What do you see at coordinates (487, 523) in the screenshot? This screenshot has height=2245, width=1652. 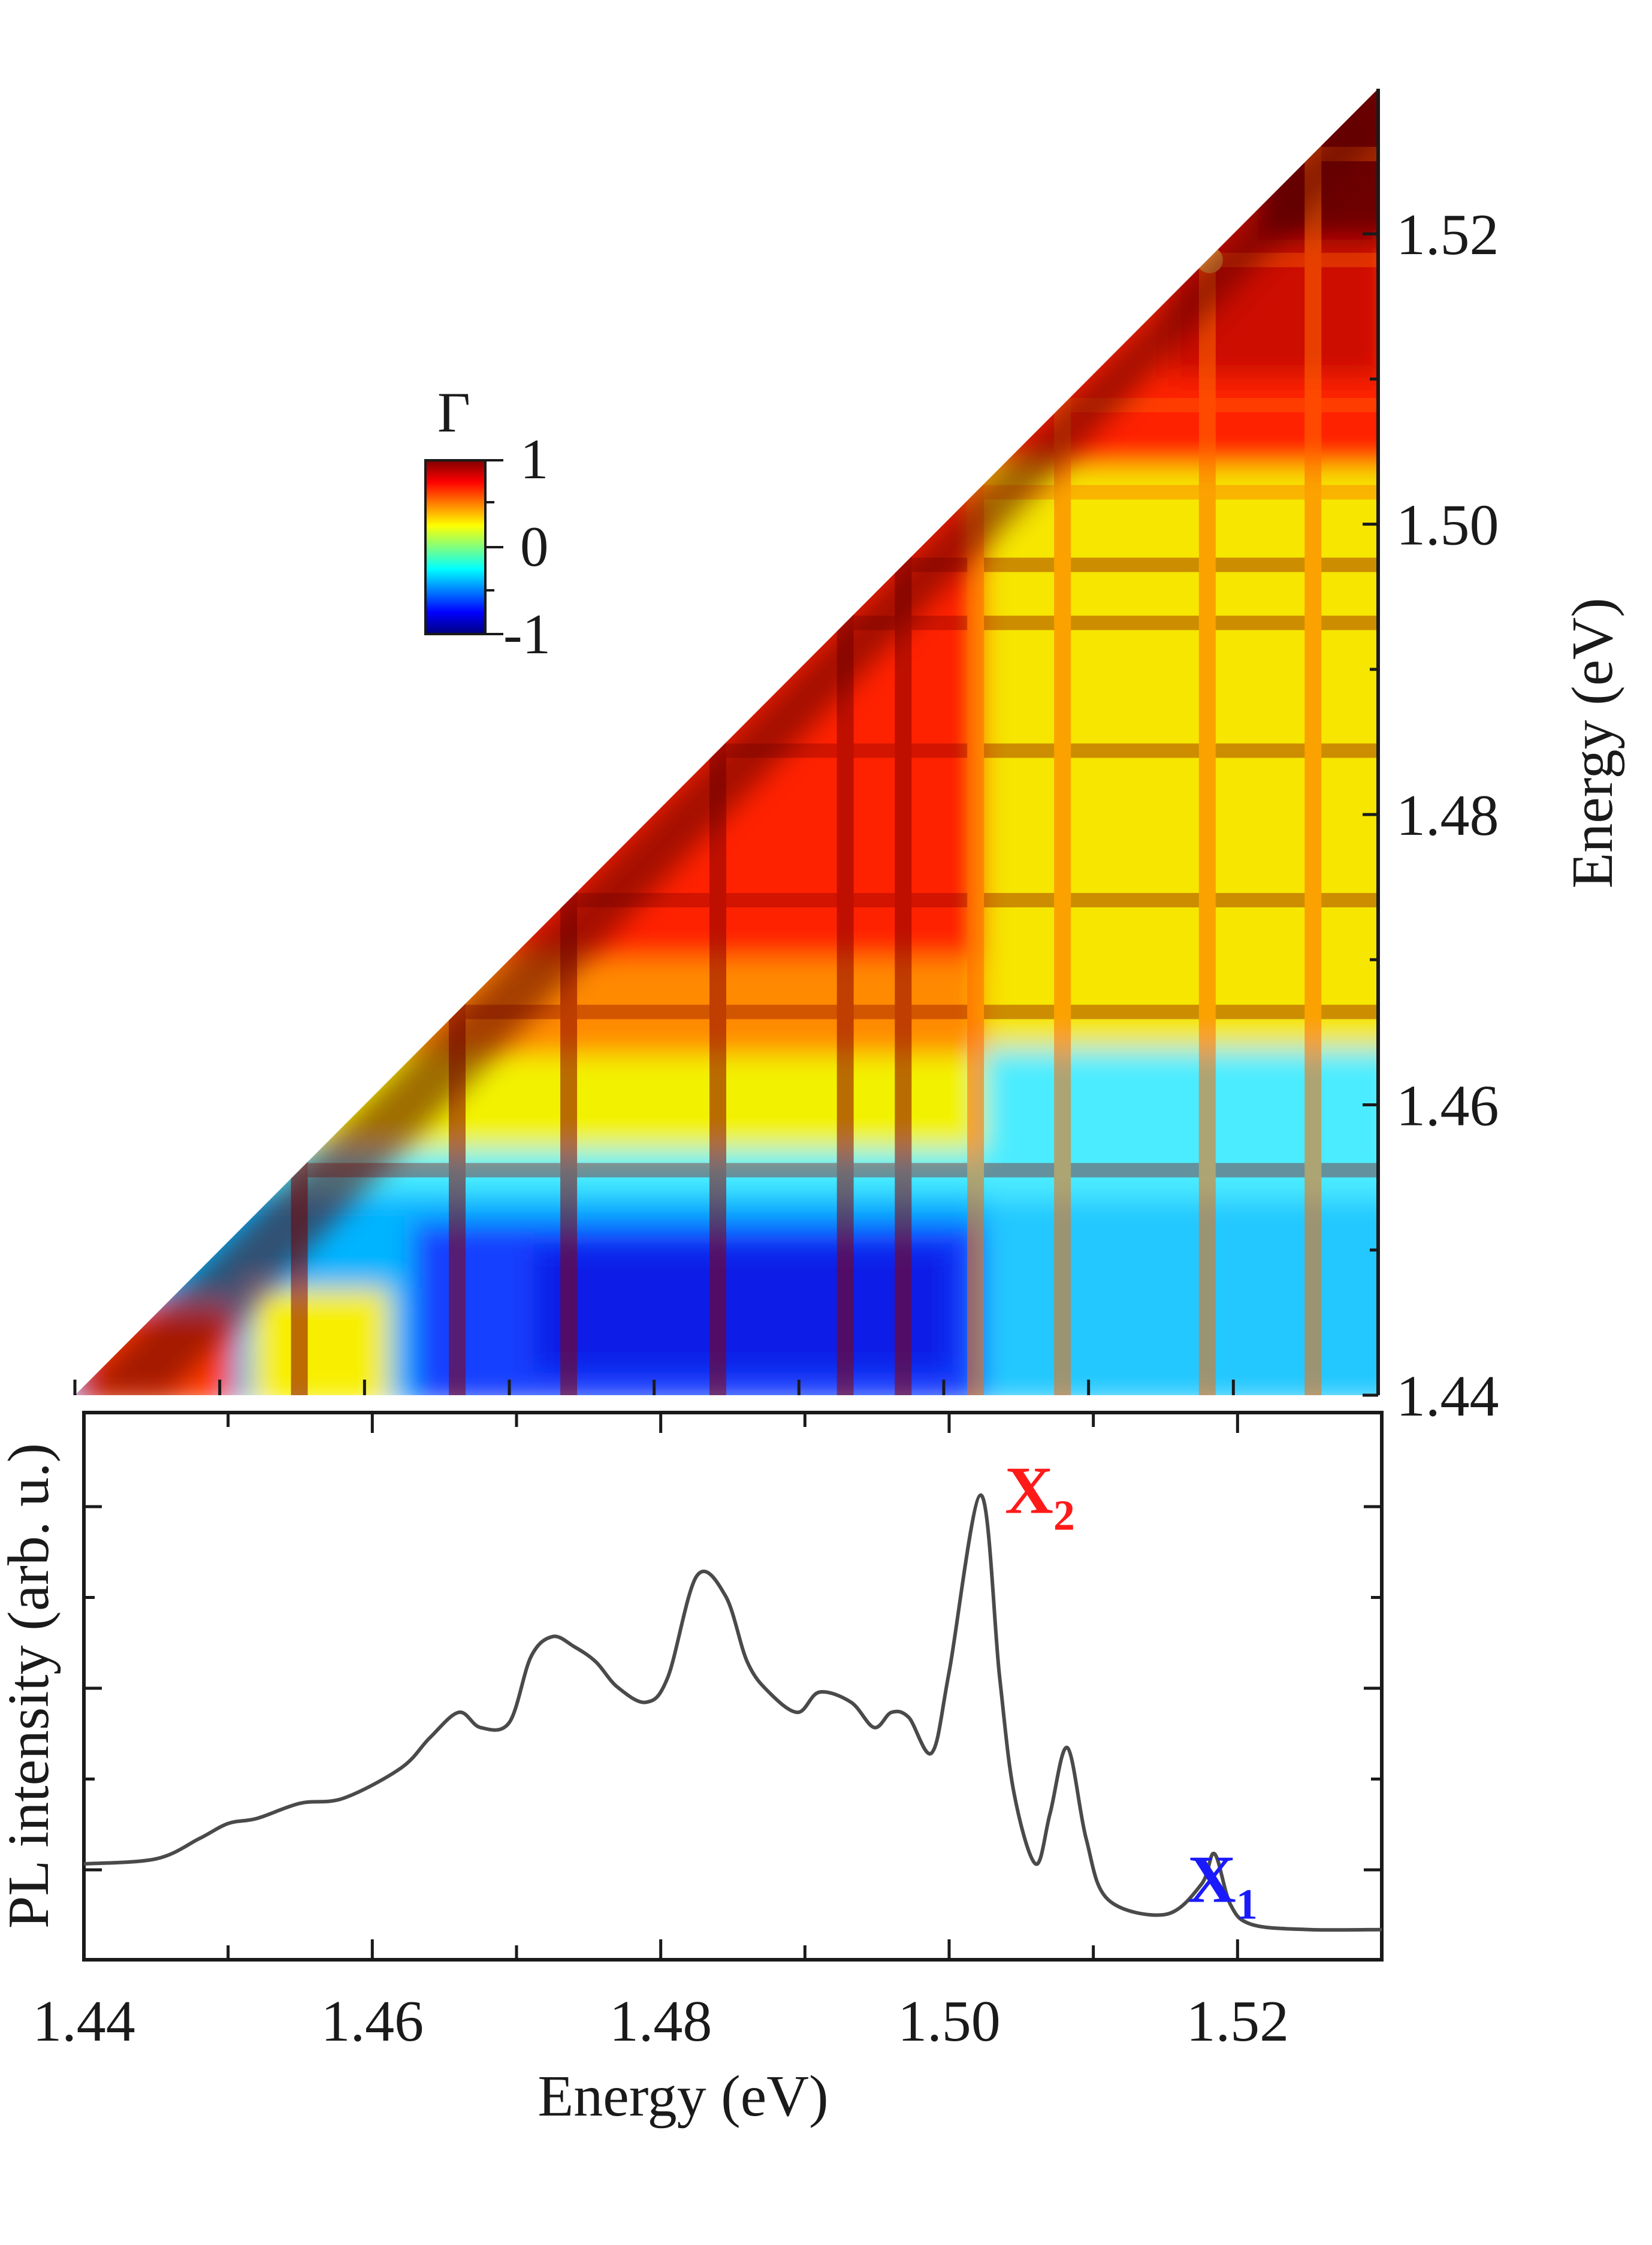 I see `colorbar: Γ 1 0 -1` at bounding box center [487, 523].